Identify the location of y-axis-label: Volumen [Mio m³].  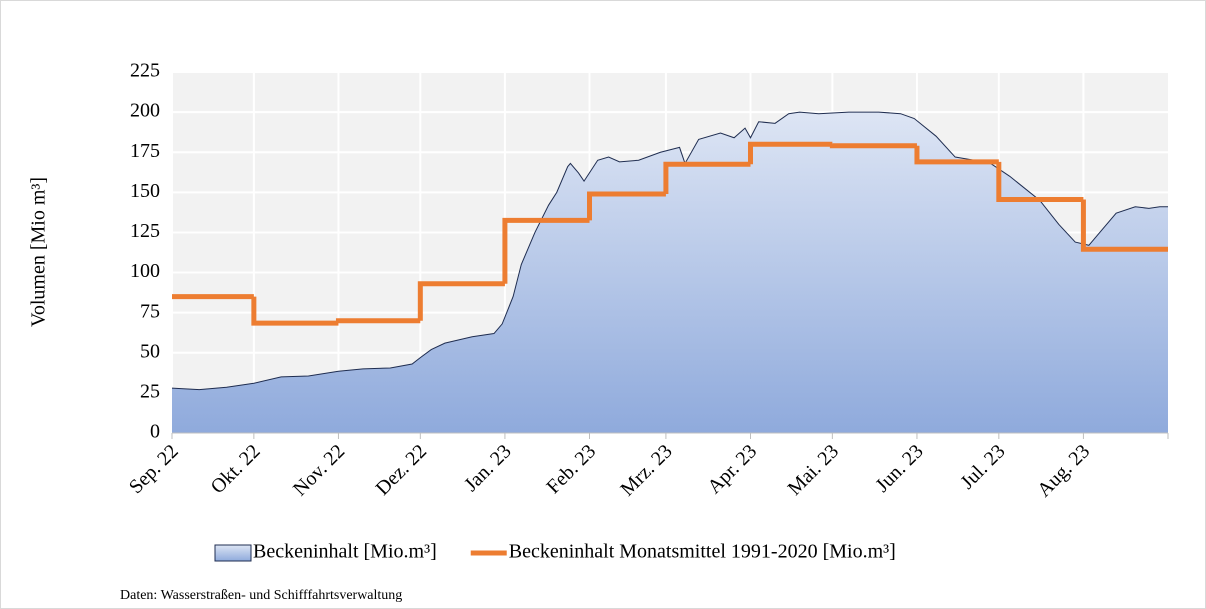
(39, 252).